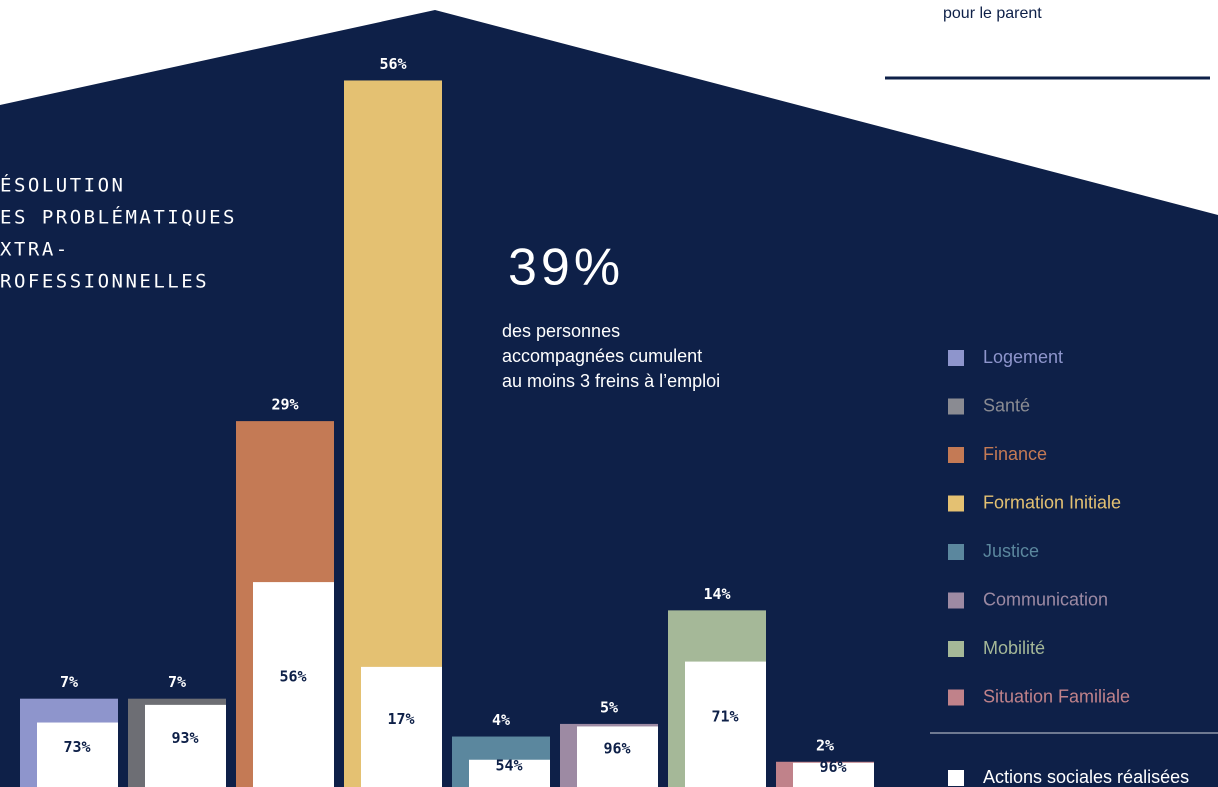 Image resolution: width=1218 pixels, height=787 pixels. I want to click on inner-bar-label: 93%, so click(184, 738).